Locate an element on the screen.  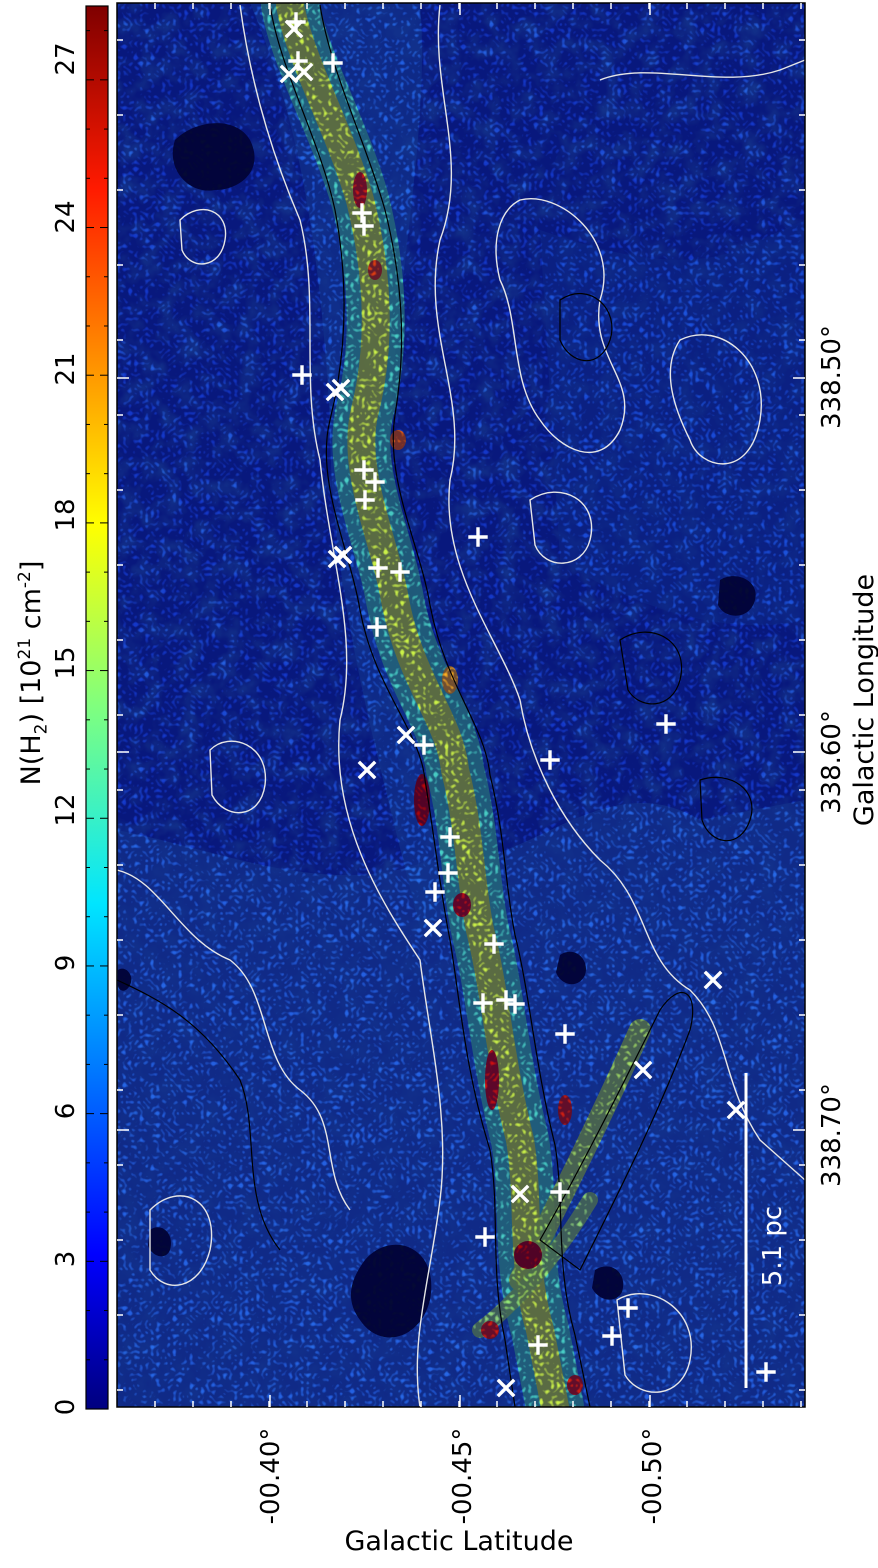
x-axis-title: Galactic Longitude is located at coordinates (863, 700).